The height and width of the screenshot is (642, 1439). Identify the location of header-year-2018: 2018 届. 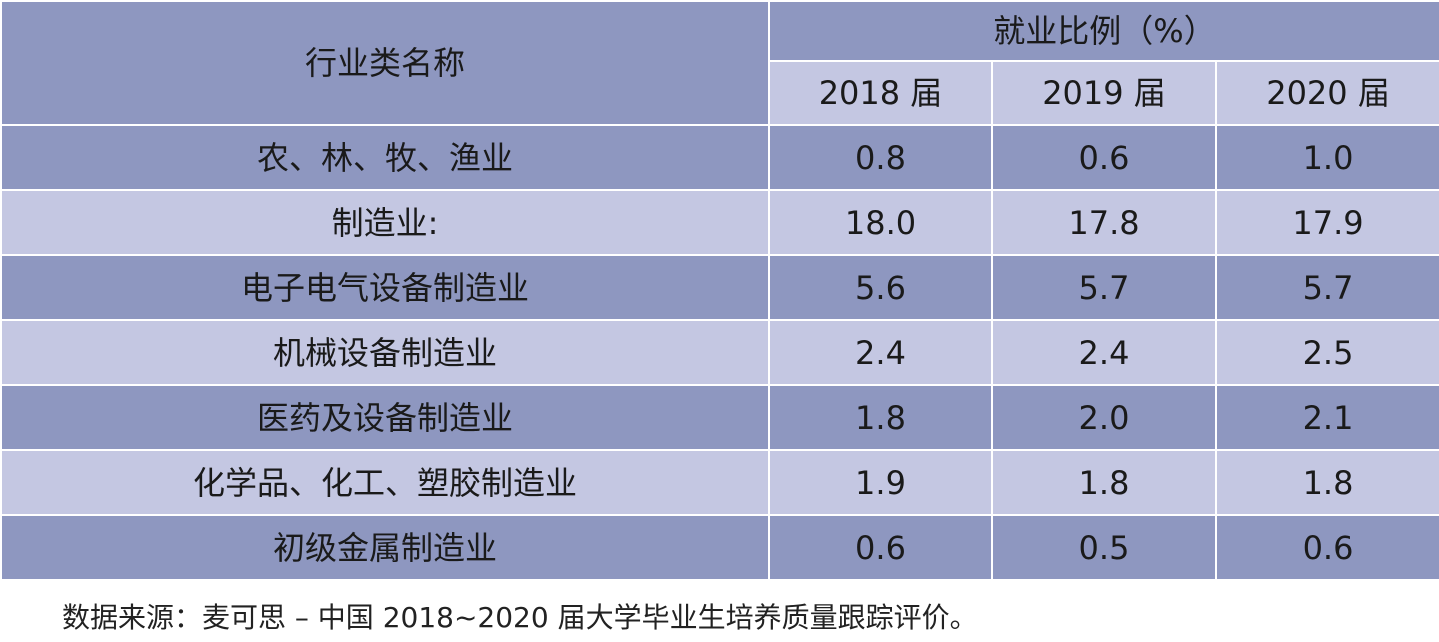
(880, 93).